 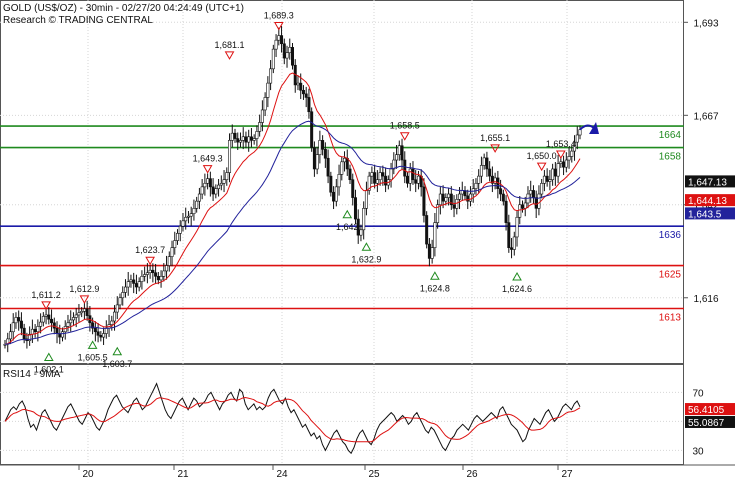 I want to click on level-label: 1613, so click(x=670, y=317).